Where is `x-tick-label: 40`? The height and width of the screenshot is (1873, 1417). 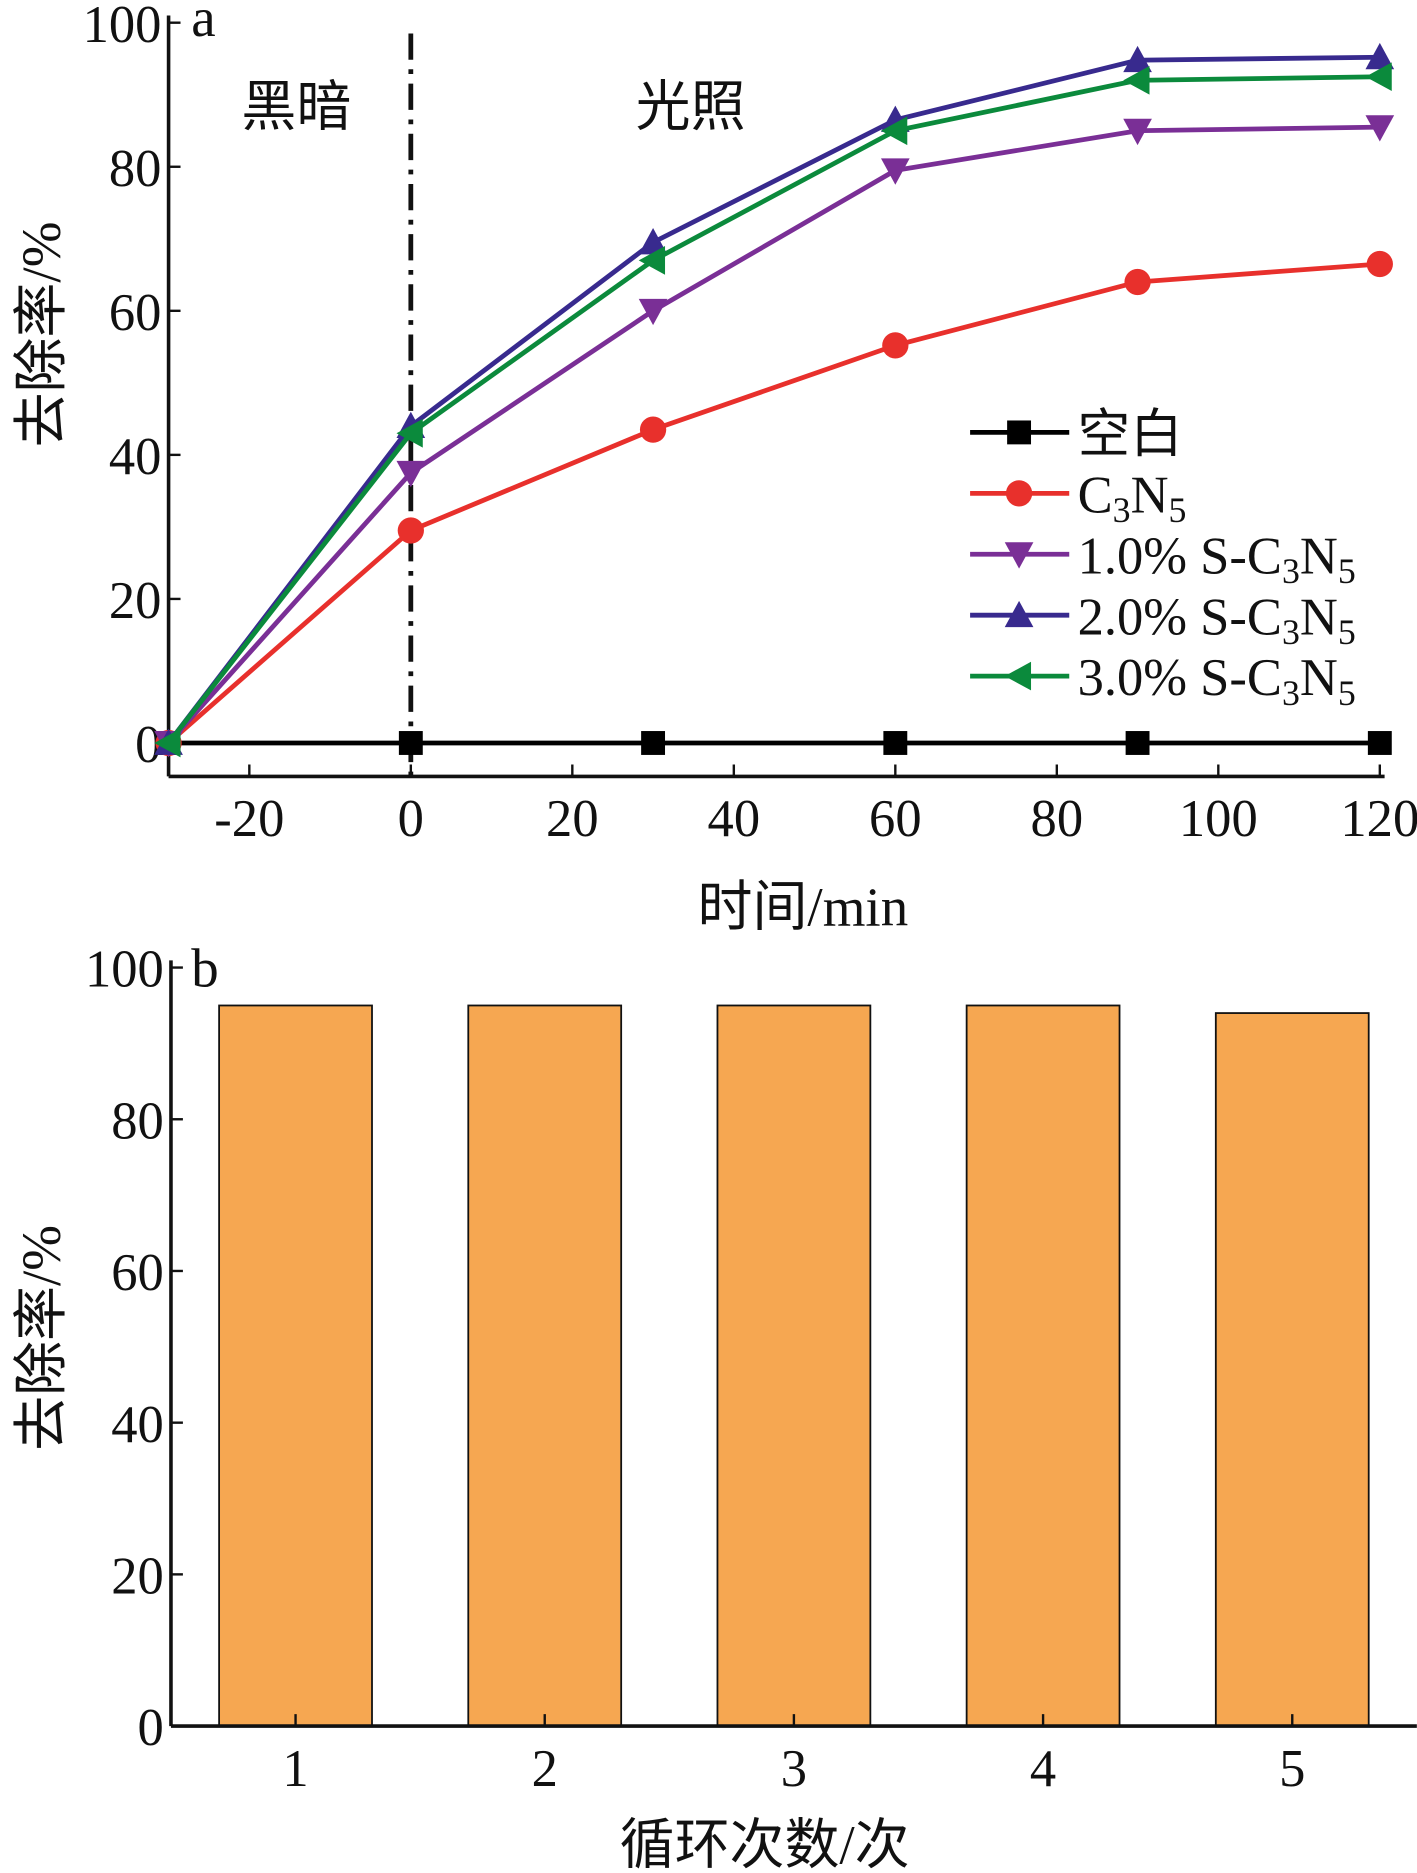
x-tick-label: 40 is located at coordinates (734, 819).